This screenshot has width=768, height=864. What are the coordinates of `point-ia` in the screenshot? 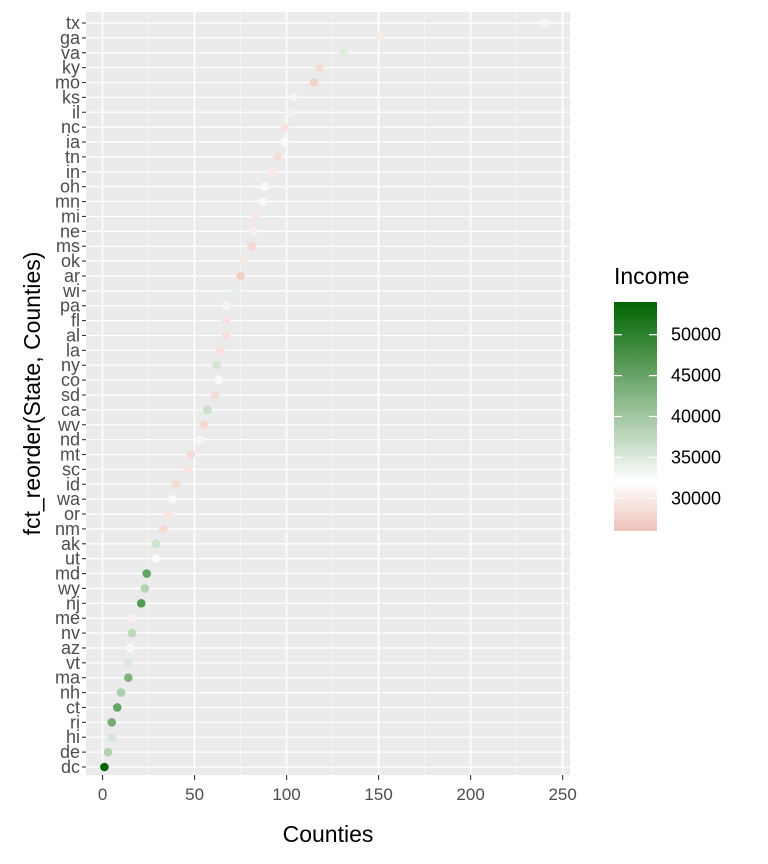 It's located at (285, 142).